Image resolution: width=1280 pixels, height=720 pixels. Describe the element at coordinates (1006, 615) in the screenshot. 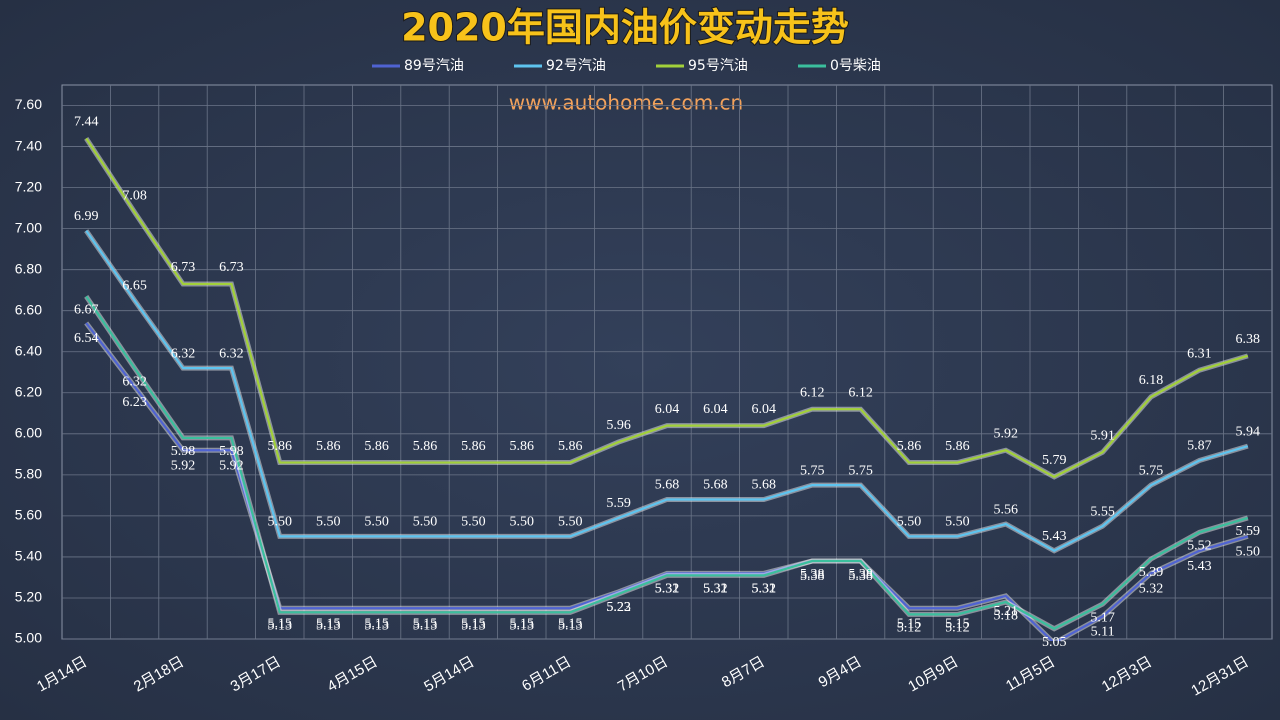

I see `data-label: 5.18` at that location.